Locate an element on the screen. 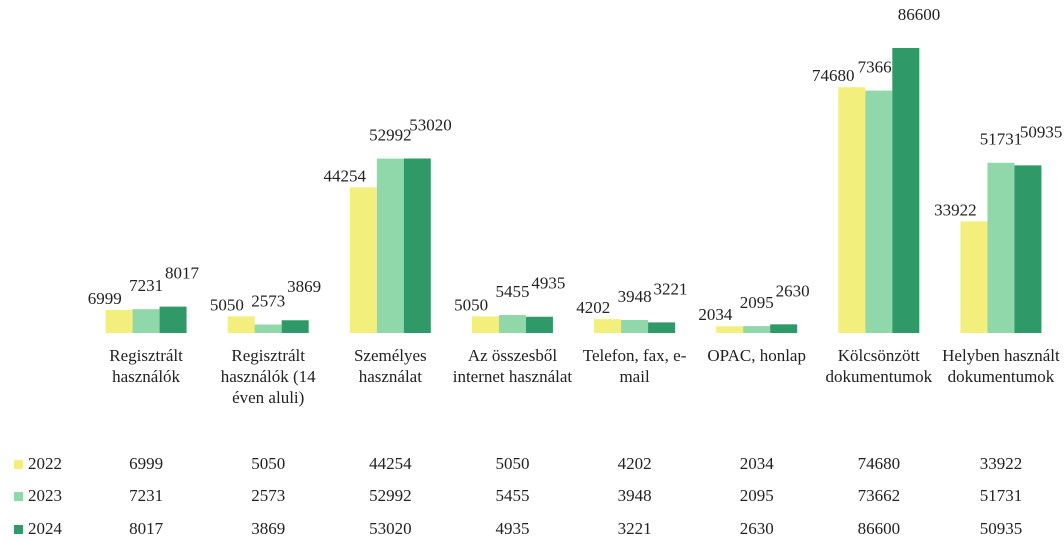  table-value: 3948 is located at coordinates (635, 495).